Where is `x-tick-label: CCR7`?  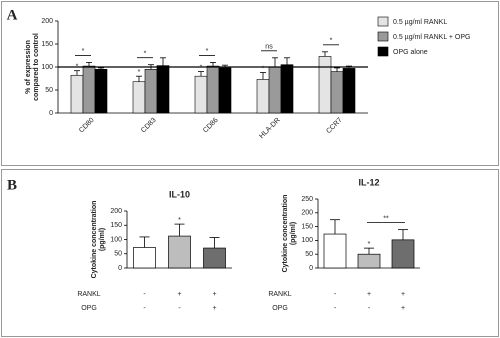 x-tick-label: CCR7 is located at coordinates (334, 126).